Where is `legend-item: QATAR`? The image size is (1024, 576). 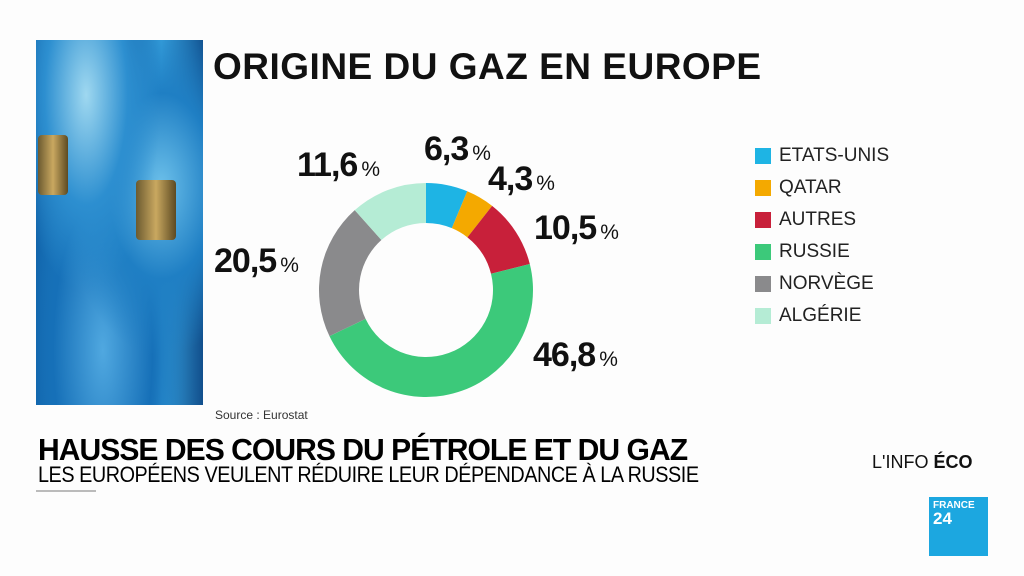 legend-item: QATAR is located at coordinates (822, 188).